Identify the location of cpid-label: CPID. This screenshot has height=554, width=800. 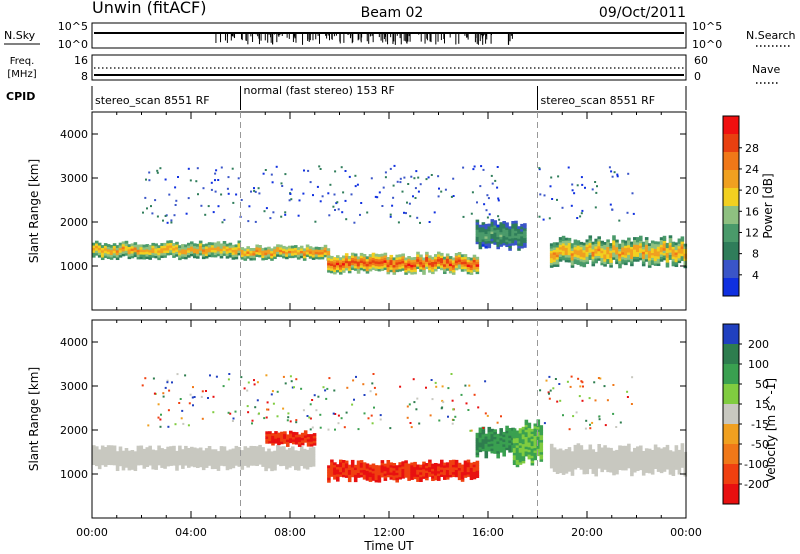
(20, 96).